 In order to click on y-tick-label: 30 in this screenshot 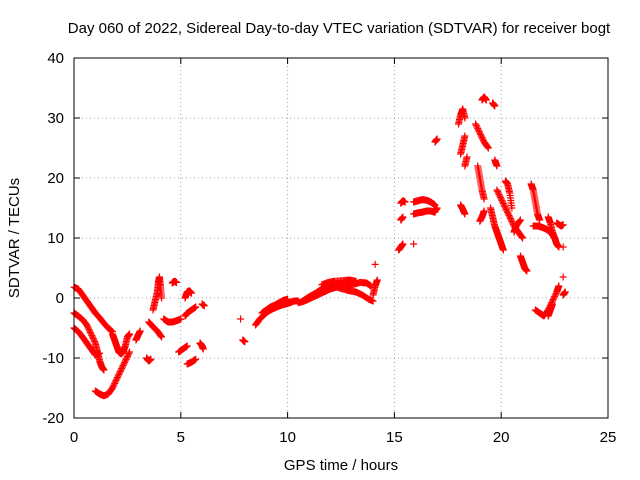, I will do `click(55, 118)`.